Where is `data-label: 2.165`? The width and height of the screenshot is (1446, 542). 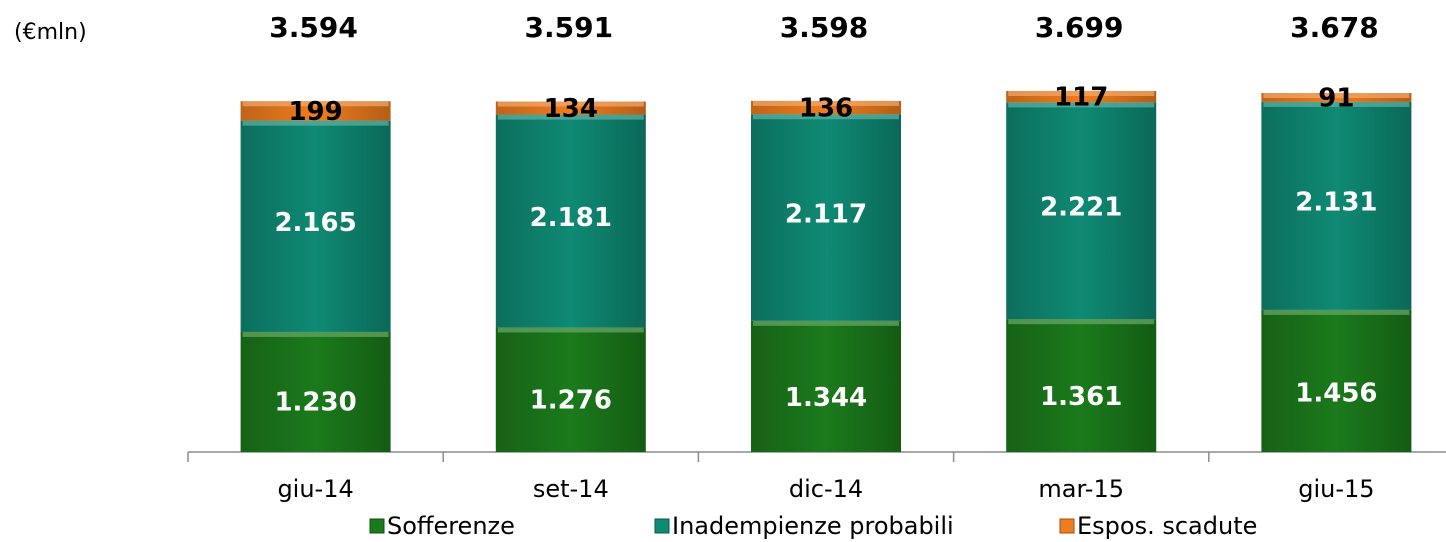 data-label: 2.165 is located at coordinates (315, 223).